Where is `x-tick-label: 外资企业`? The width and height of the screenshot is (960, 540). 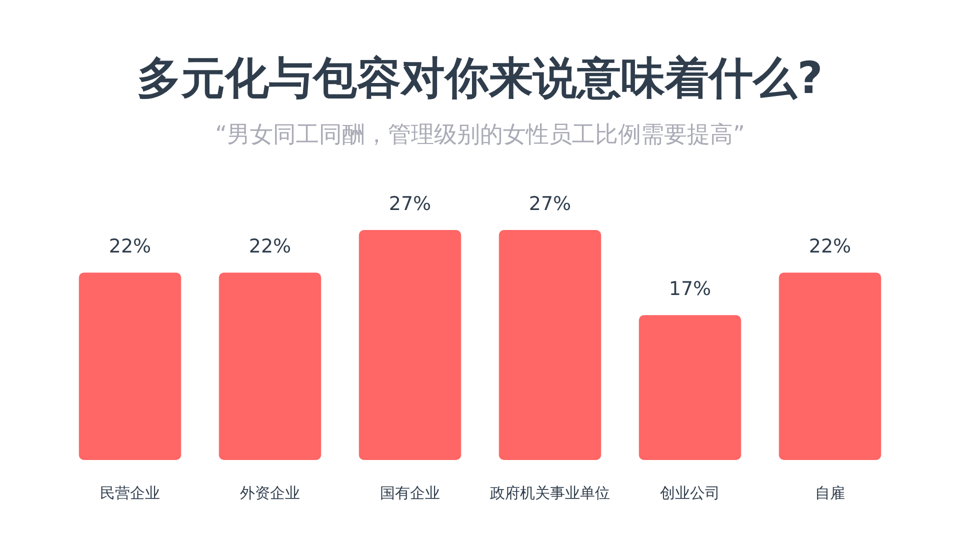
x-tick-label: 外资企业 is located at coordinates (270, 493).